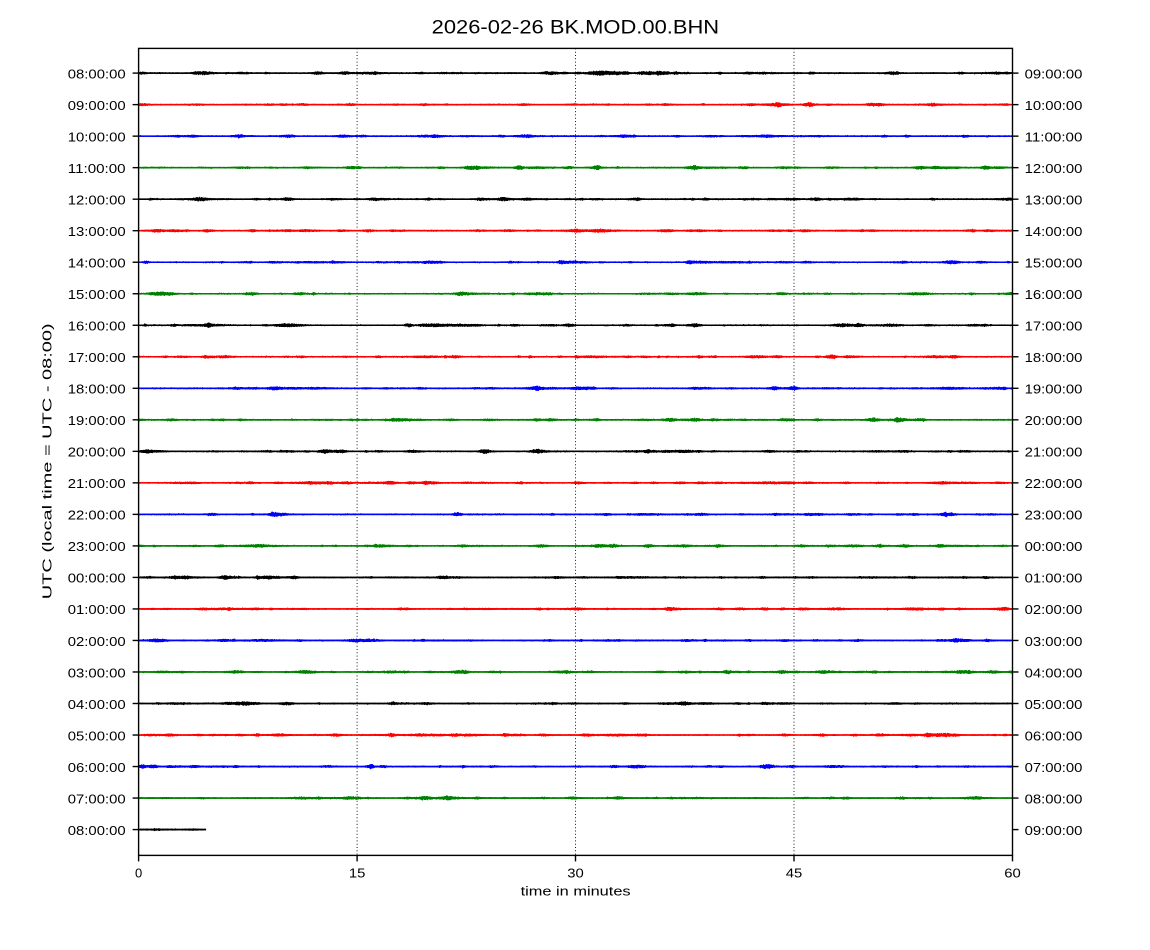 The width and height of the screenshot is (1150, 950). Describe the element at coordinates (138, 872) in the screenshot. I see `svg-text: 0` at that location.